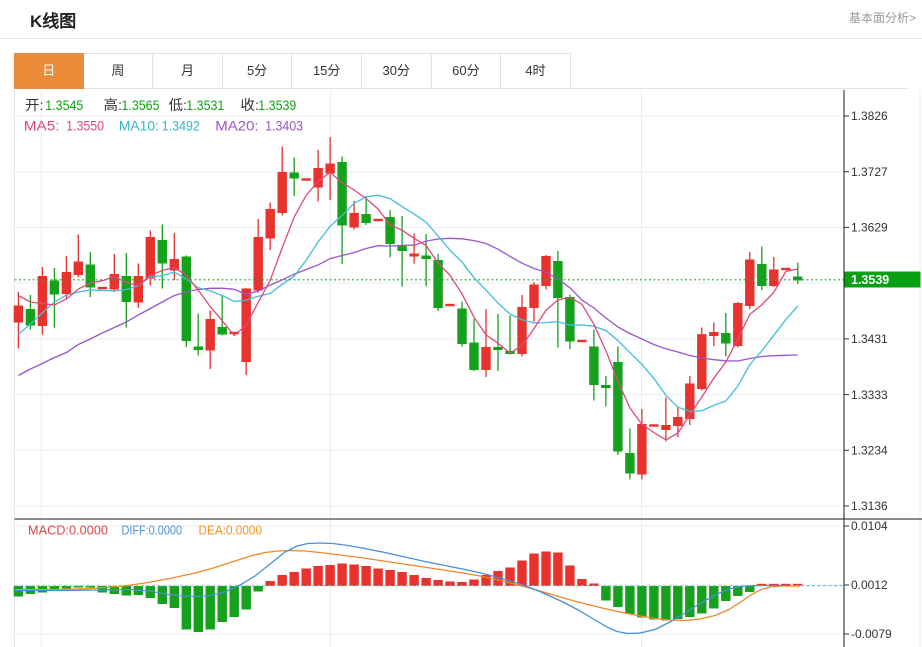 The width and height of the screenshot is (922, 647). I want to click on svg-text: 开:, so click(34, 105).